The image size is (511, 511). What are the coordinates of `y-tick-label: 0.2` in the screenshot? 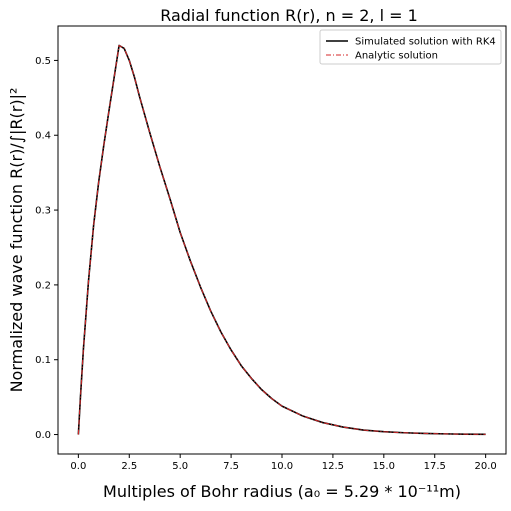 It's located at (43, 285).